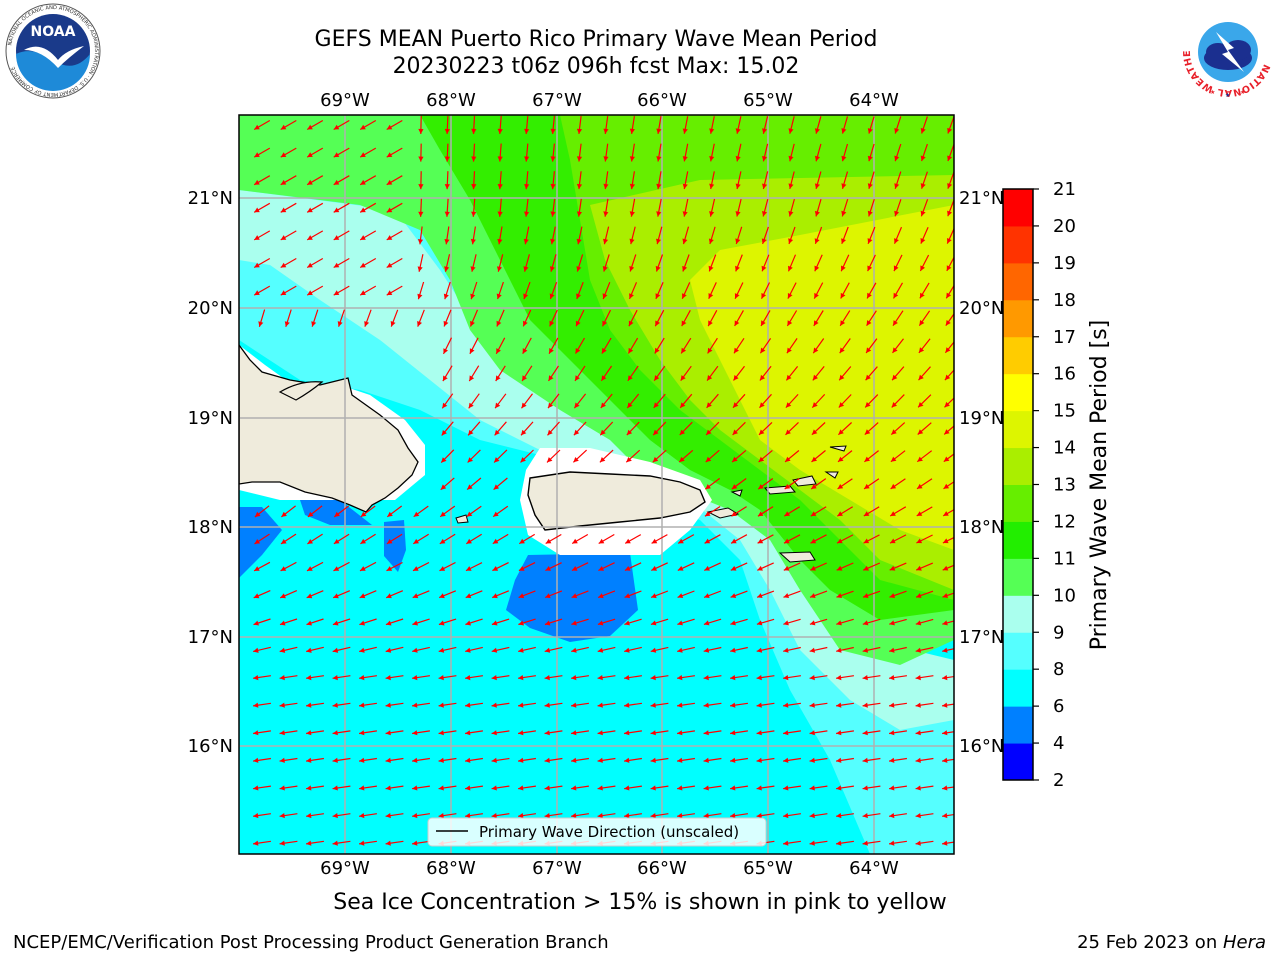 This screenshot has height=960, width=1280. Describe the element at coordinates (1018, 318) in the screenshot. I see `colorbar-segment` at that location.